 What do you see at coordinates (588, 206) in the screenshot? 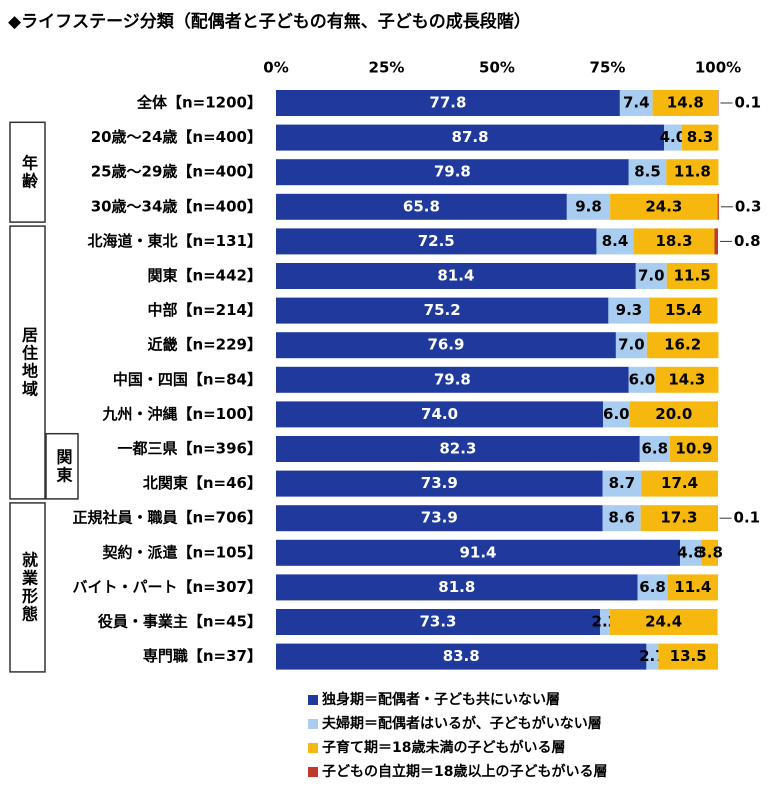
I see `value-label: 9.8` at bounding box center [588, 206].